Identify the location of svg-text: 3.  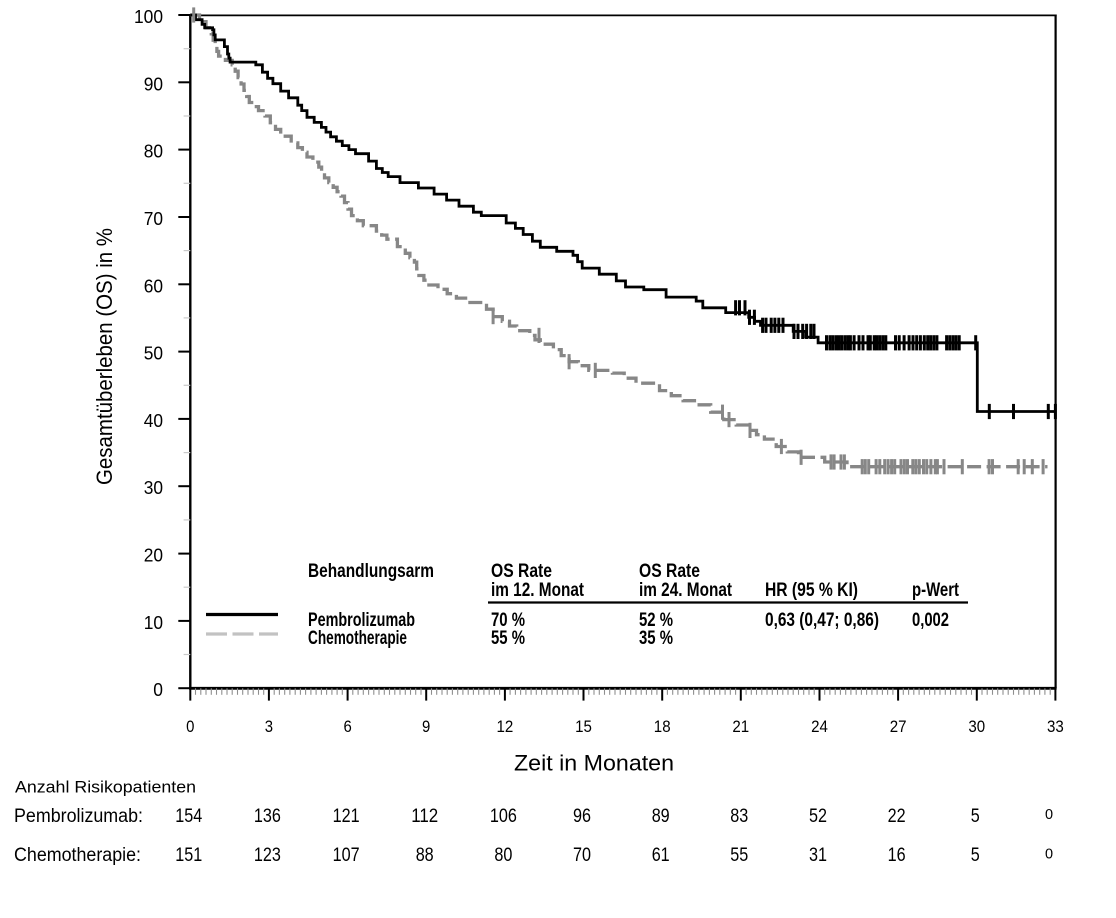
(269, 726).